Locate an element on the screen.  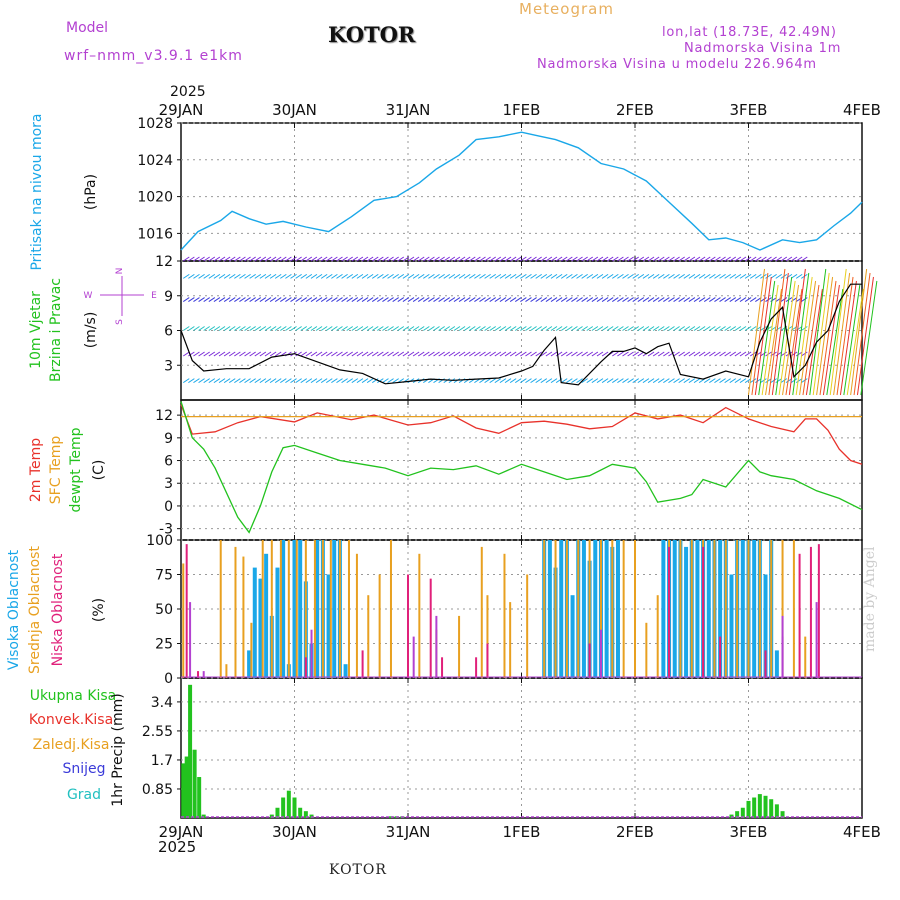
cloud-unit: (%) is located at coordinates (99, 610).